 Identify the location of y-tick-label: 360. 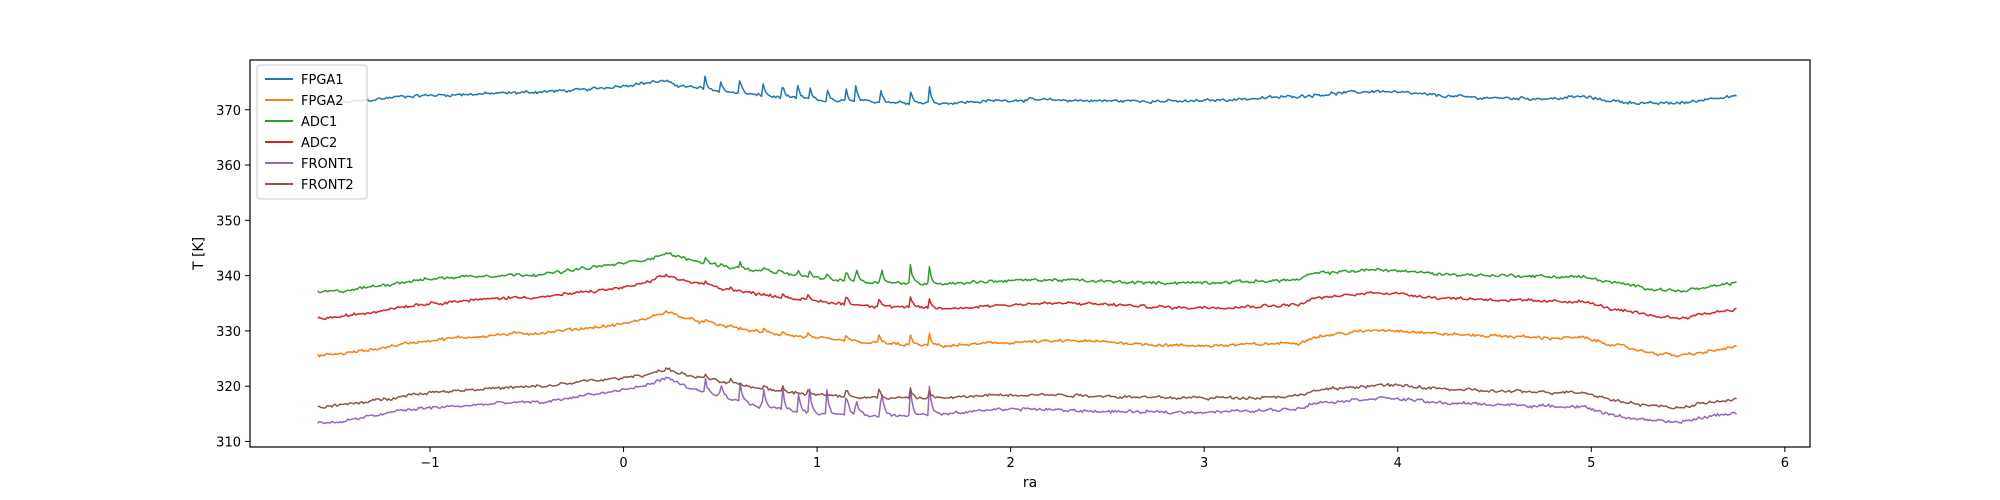
(228, 166).